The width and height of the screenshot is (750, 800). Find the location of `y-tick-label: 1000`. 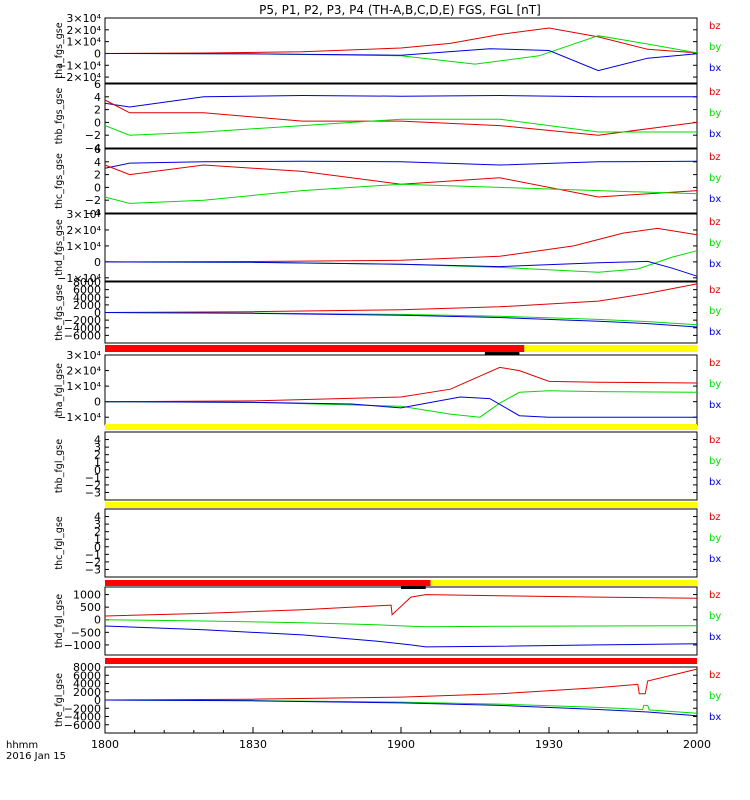

y-tick-label: 1000 is located at coordinates (87, 595).